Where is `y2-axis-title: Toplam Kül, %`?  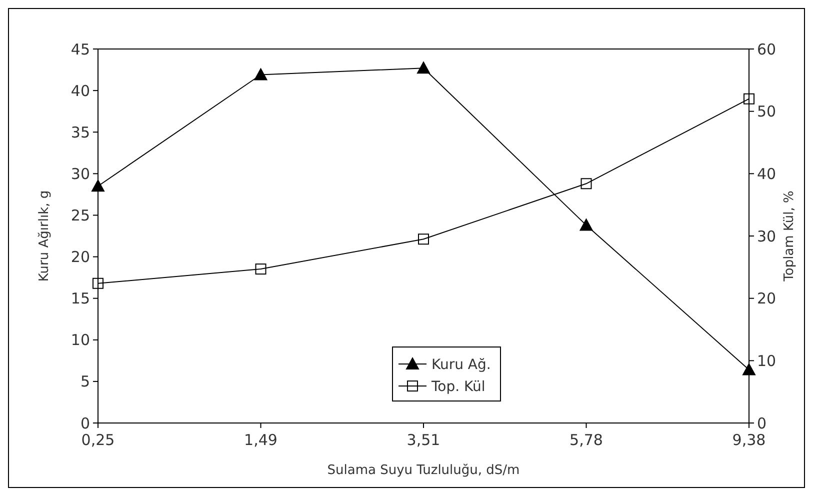 y2-axis-title: Toplam Kül, % is located at coordinates (789, 236).